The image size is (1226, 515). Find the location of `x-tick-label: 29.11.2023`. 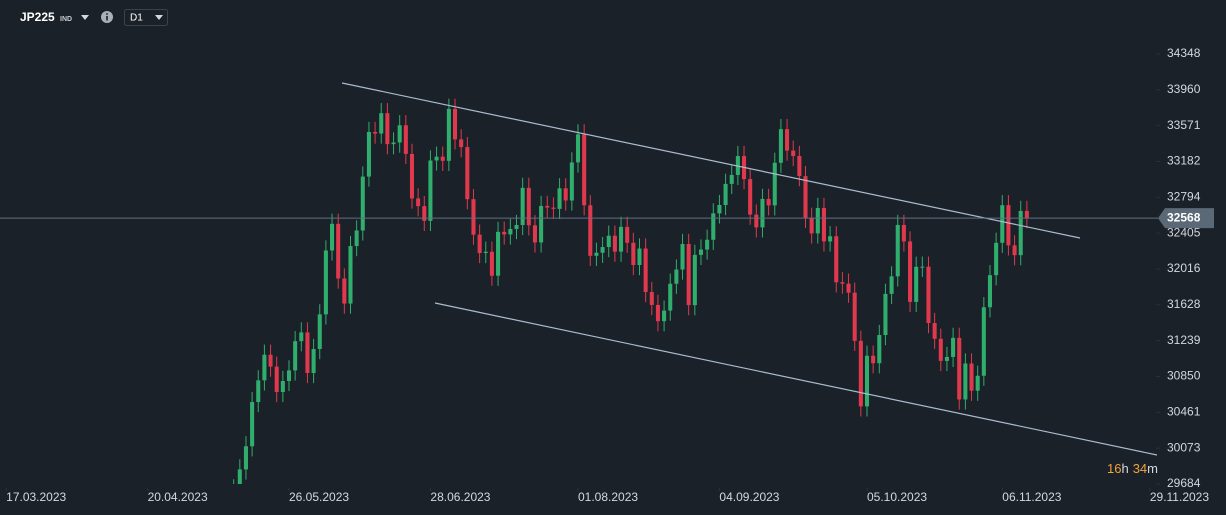

x-tick-label: 29.11.2023 is located at coordinates (1179, 497).